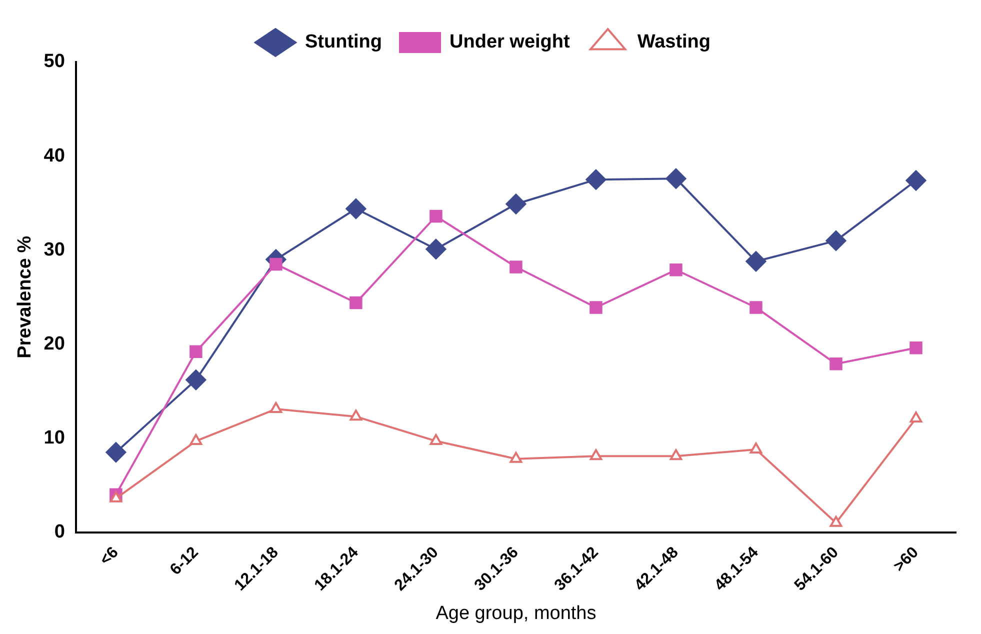  What do you see at coordinates (54, 249) in the screenshot?
I see `y-tick-label: 30` at bounding box center [54, 249].